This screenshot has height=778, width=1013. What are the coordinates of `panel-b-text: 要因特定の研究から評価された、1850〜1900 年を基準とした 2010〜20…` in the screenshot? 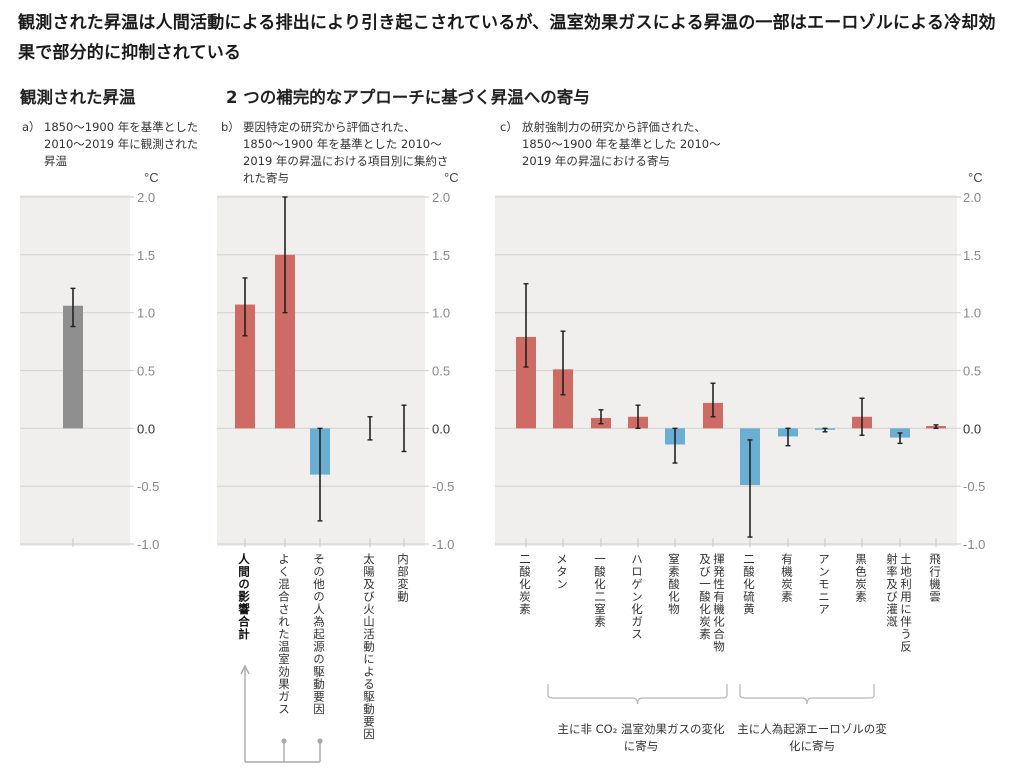 It's located at (346, 152).